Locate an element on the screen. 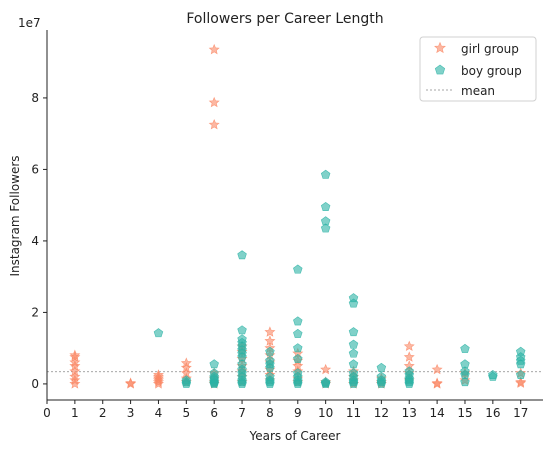  legend-star-icon is located at coordinates (440, 47).